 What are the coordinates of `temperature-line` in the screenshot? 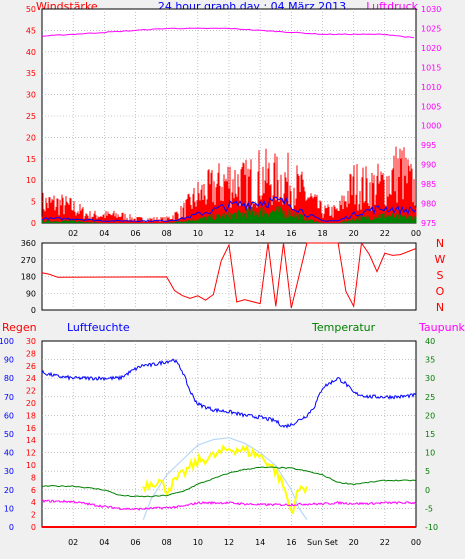 It's located at (229, 482).